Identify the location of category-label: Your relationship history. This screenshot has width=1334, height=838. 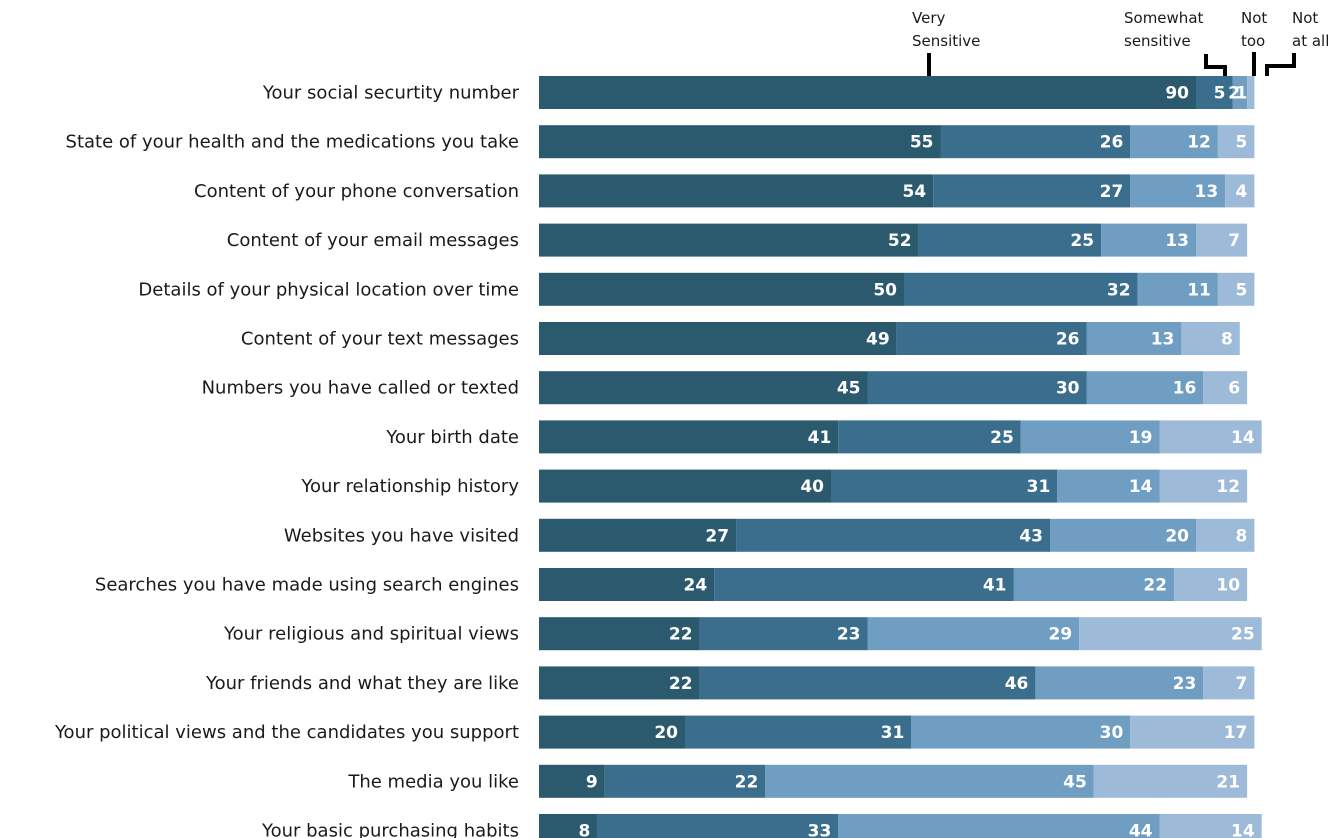
(409, 486).